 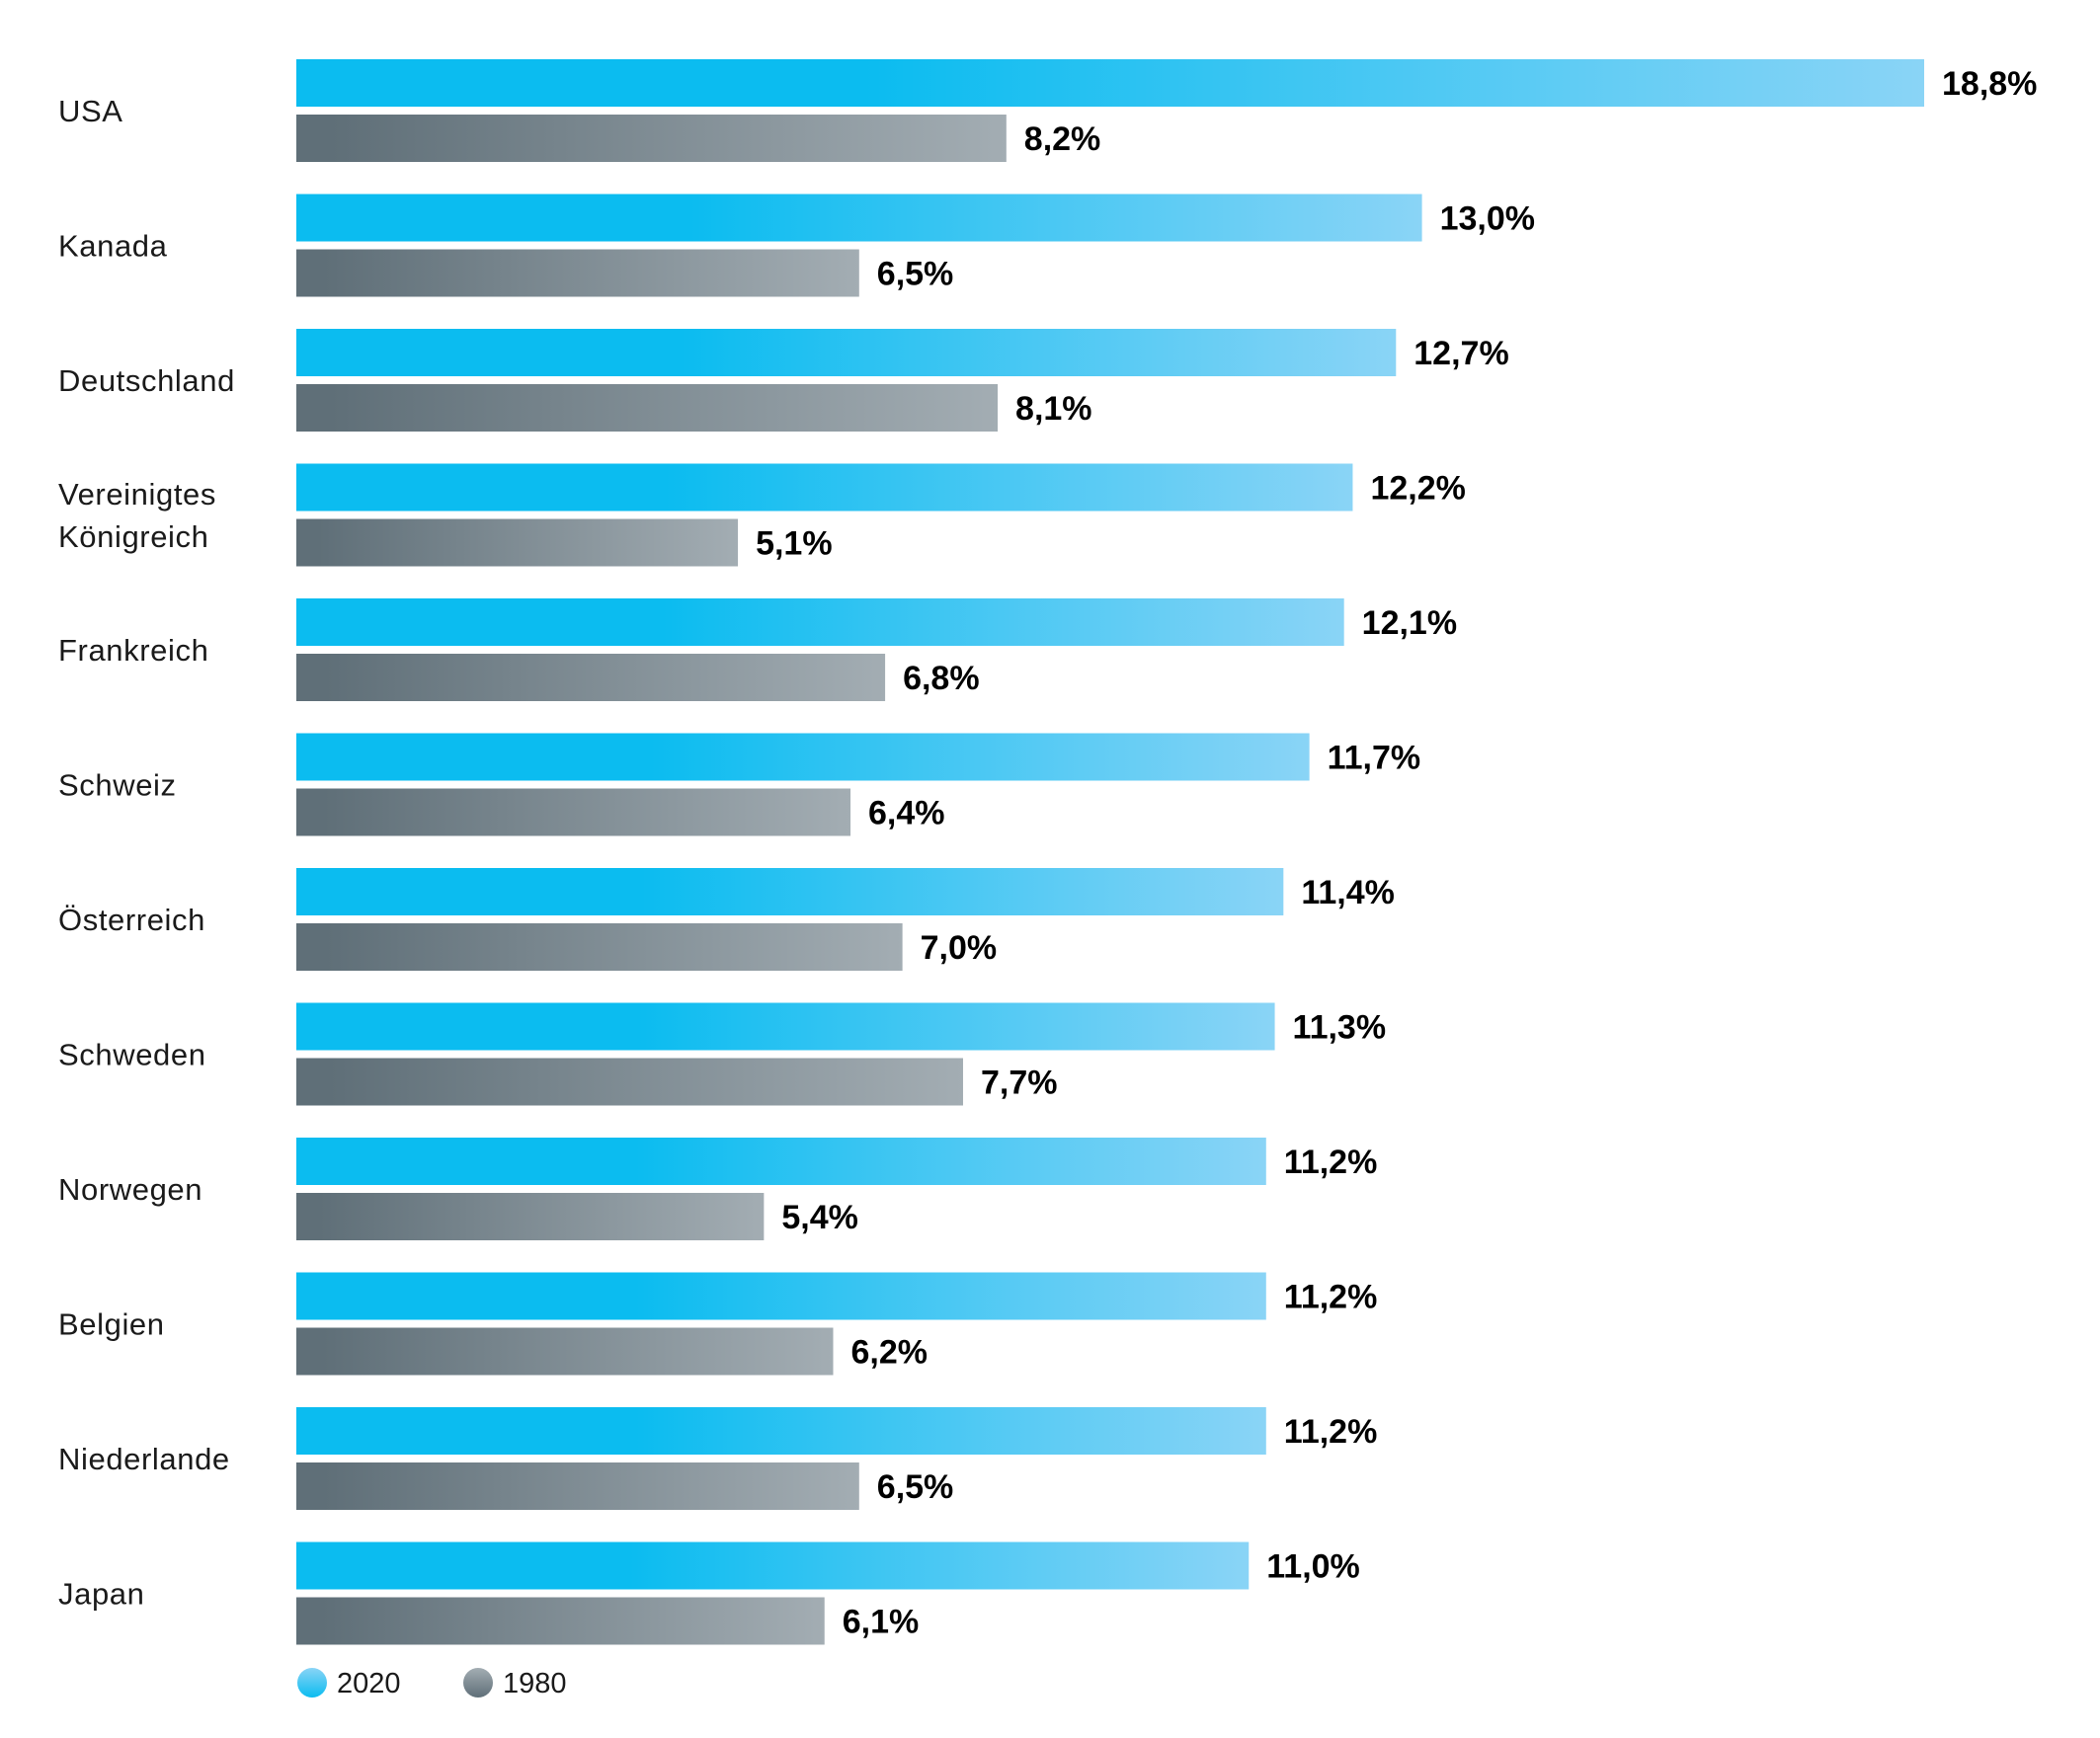 What do you see at coordinates (1374, 759) in the screenshot?
I see `value-label-2020: 11,7%` at bounding box center [1374, 759].